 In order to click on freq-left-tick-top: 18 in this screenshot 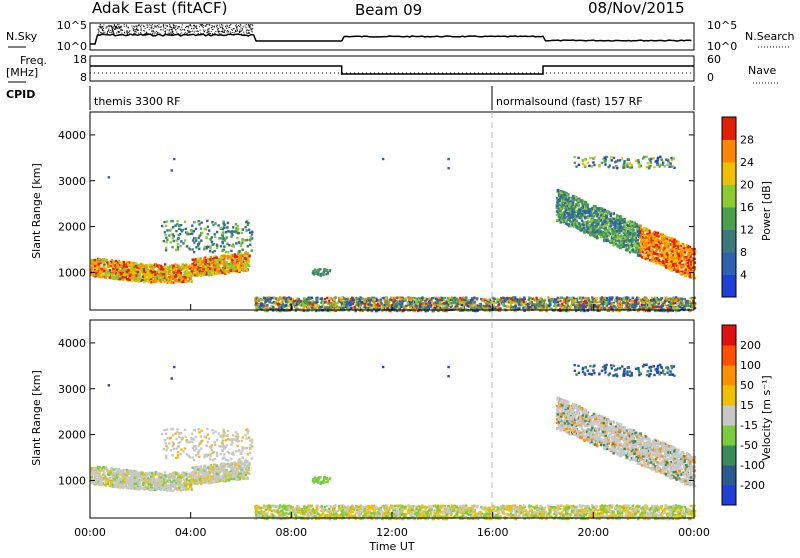, I will do `click(80, 59)`.